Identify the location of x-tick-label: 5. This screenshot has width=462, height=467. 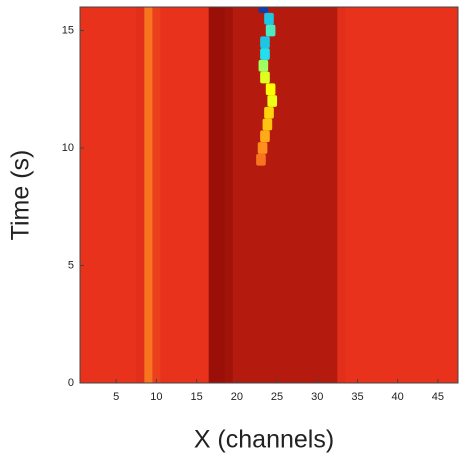
(116, 397).